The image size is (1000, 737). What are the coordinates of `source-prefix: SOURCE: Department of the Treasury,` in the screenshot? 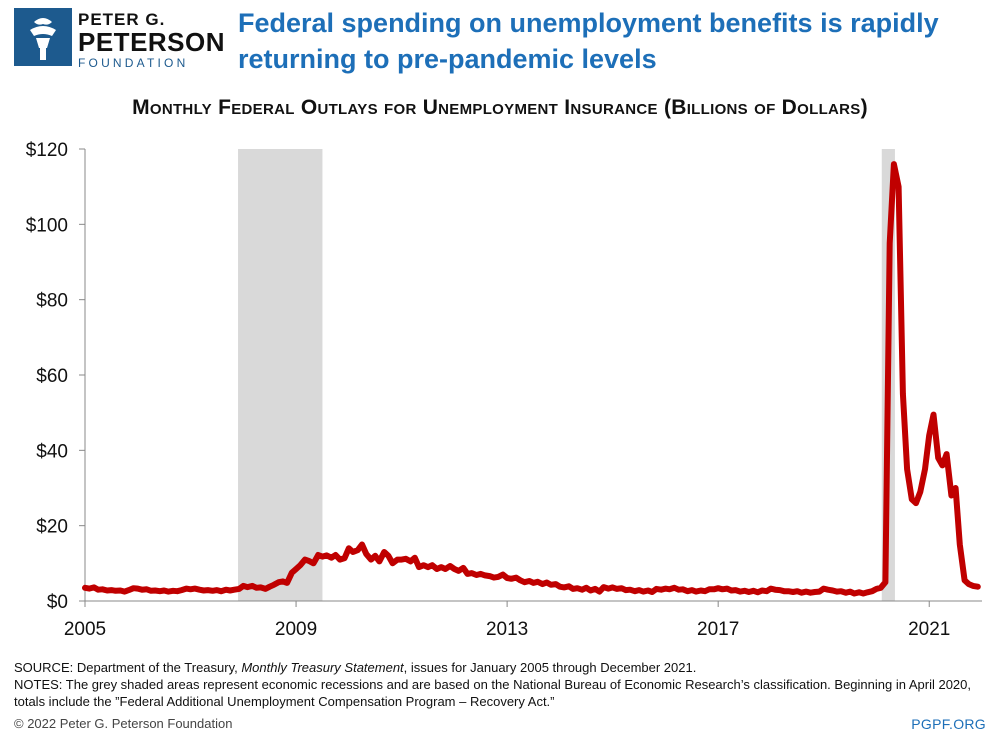 It's located at (128, 667).